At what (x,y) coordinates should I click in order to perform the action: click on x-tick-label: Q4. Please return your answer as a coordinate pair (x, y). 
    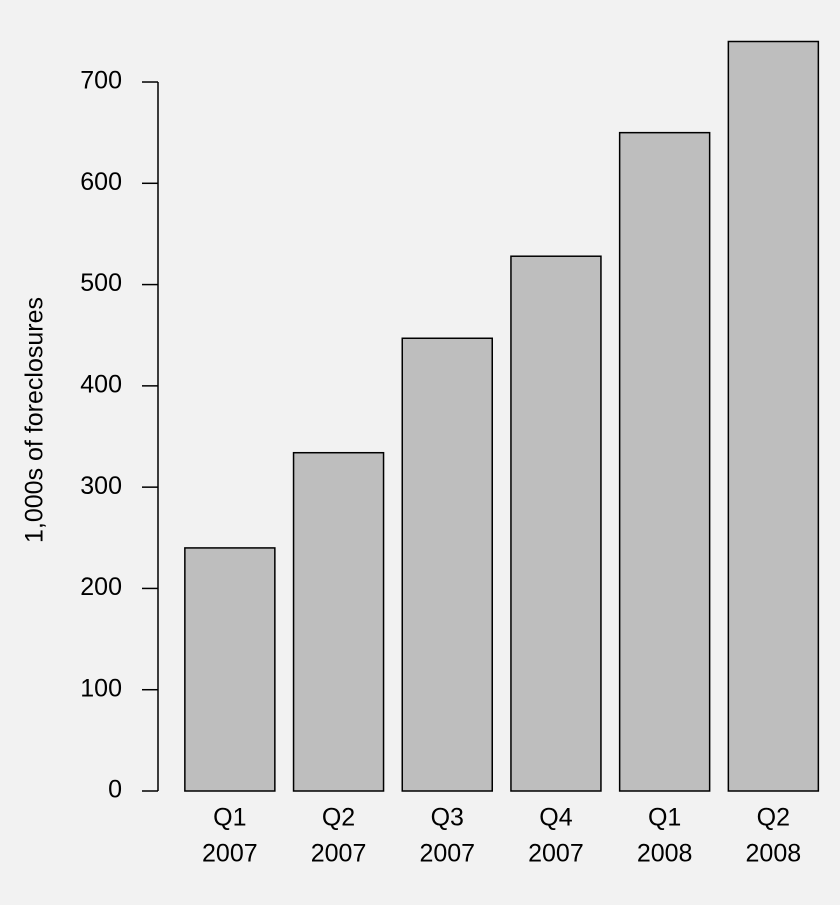
    Looking at the image, I should click on (555, 818).